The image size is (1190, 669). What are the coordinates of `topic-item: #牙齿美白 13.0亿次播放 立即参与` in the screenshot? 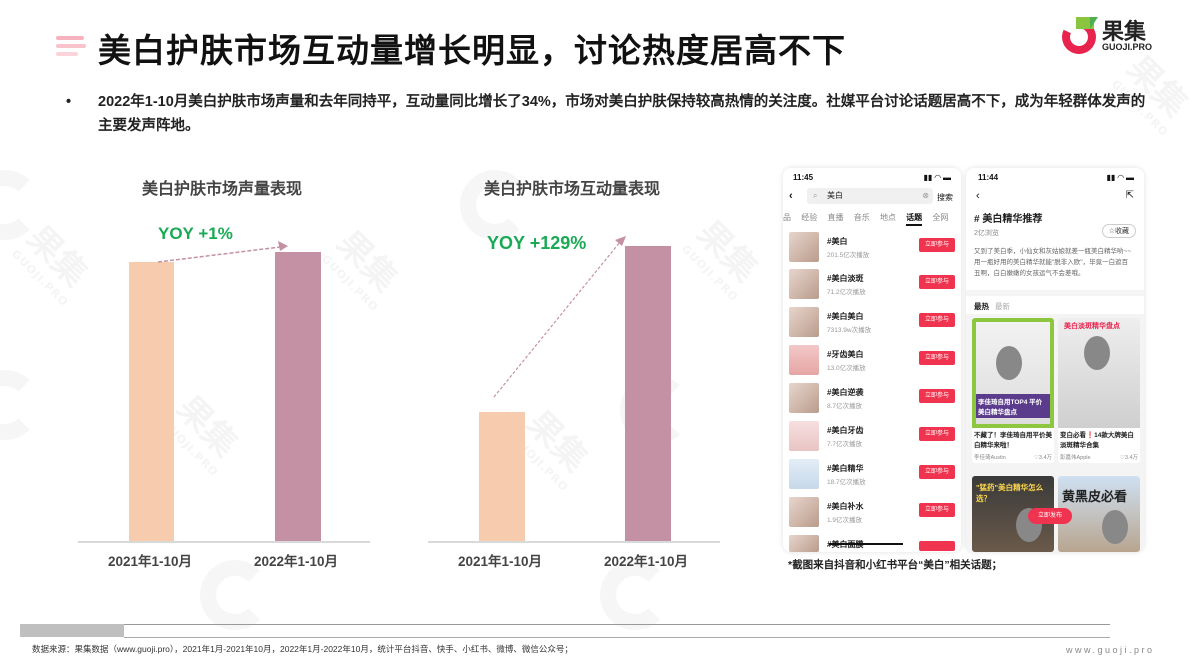 It's located at (872, 362).